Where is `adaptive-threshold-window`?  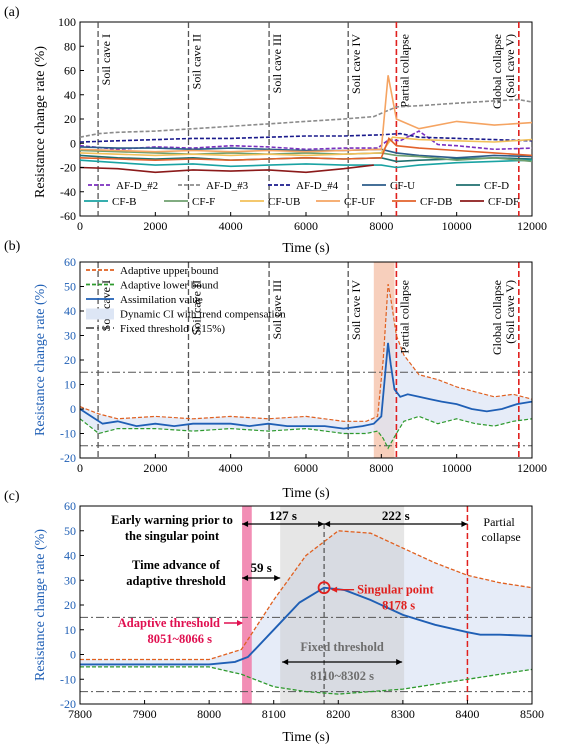 adaptive-threshold-window is located at coordinates (247, 605).